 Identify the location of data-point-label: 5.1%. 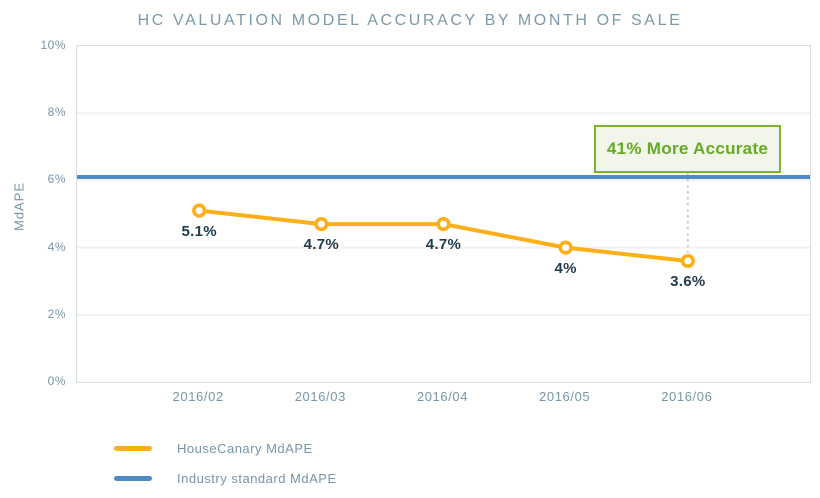
(199, 231).